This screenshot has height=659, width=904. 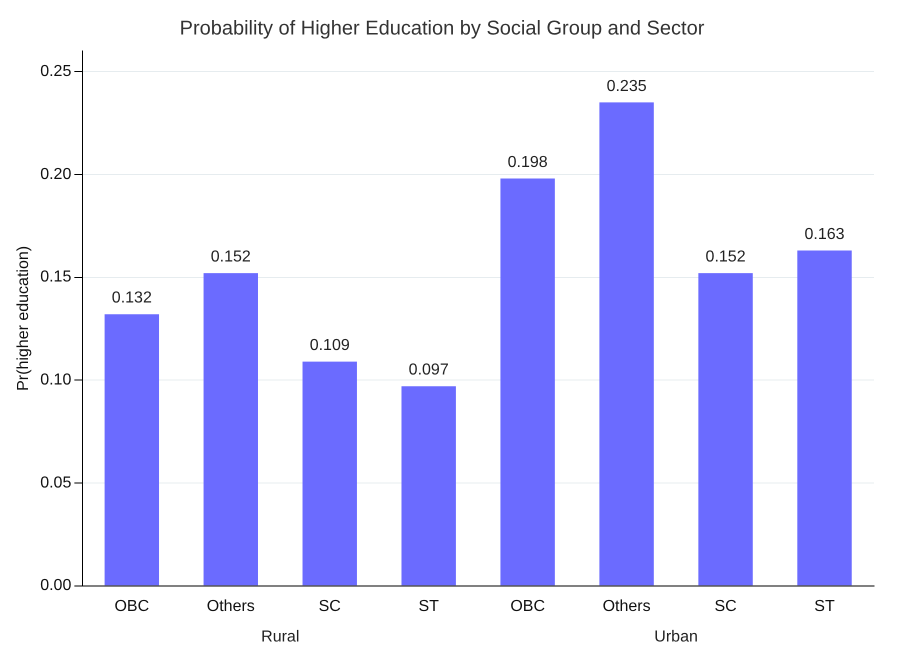 What do you see at coordinates (442, 29) in the screenshot?
I see `chart-title: Probability of Higher Education by Social Group and Sector` at bounding box center [442, 29].